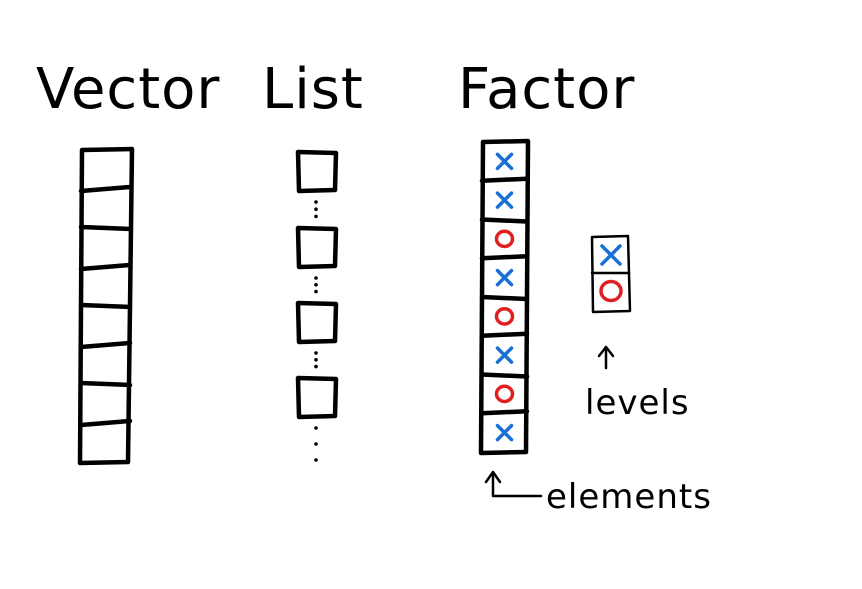 The width and height of the screenshot is (862, 589). I want to click on factor-outline, so click(504, 297).